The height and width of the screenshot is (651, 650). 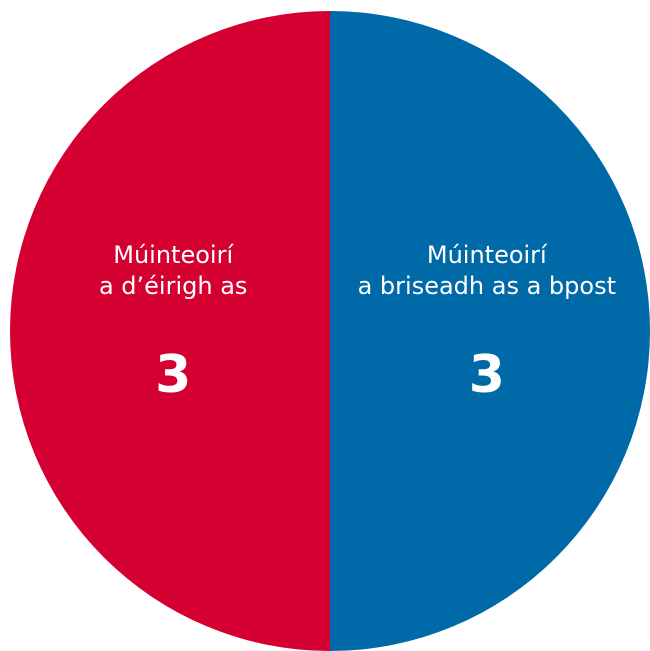 What do you see at coordinates (173, 270) in the screenshot?
I see `slice-label: Múinteoirí a d’éirigh as` at bounding box center [173, 270].